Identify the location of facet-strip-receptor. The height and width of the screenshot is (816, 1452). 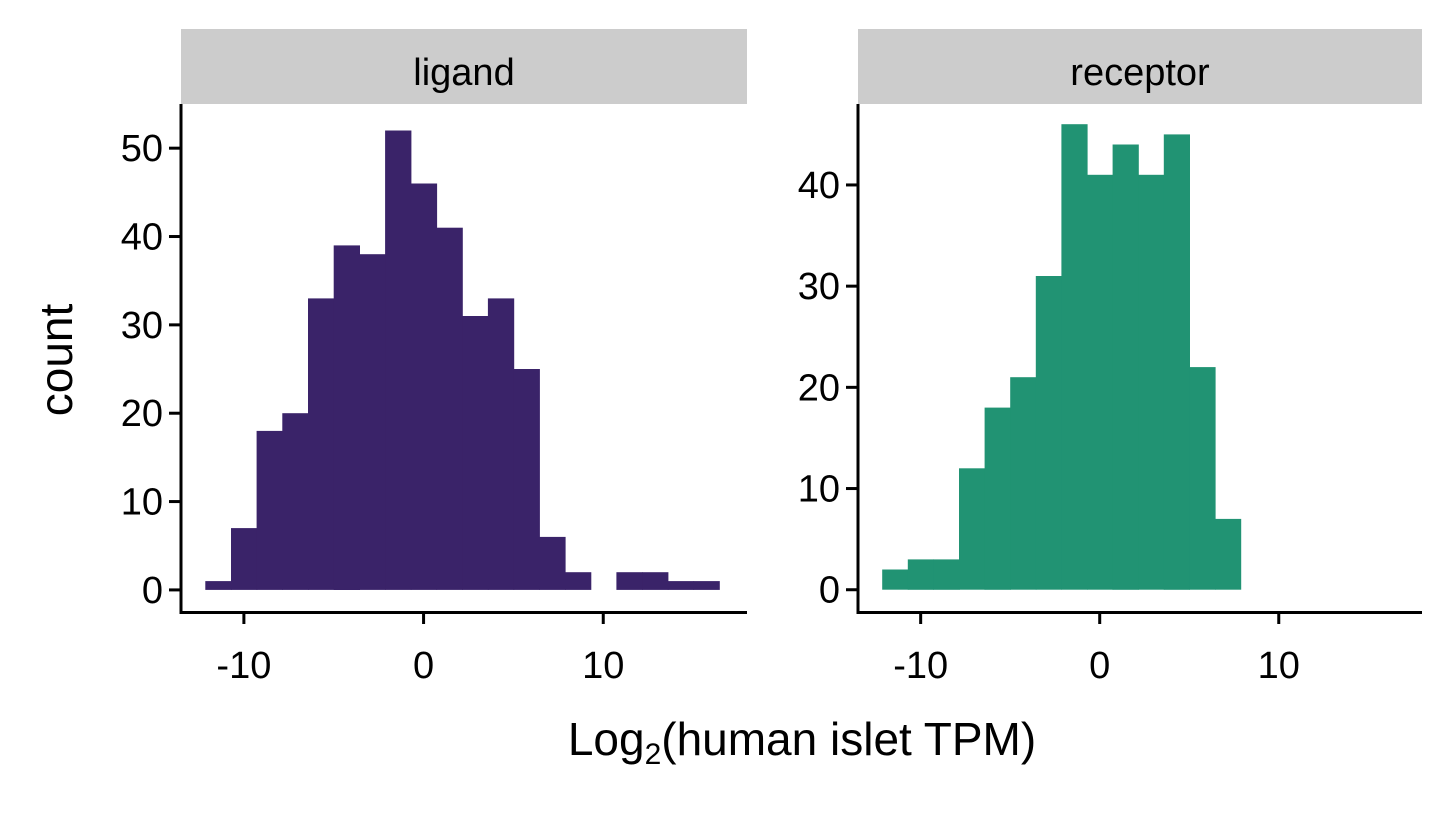
(1140, 66).